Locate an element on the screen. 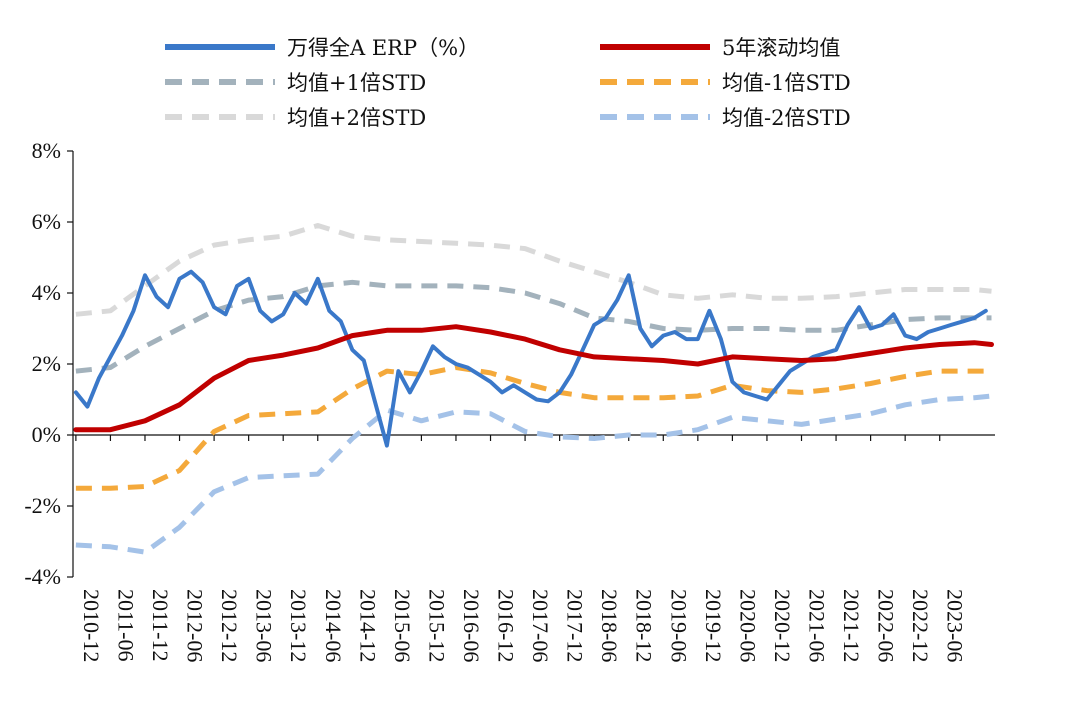  legend-label: 均值+2倍STD is located at coordinates (356, 118).